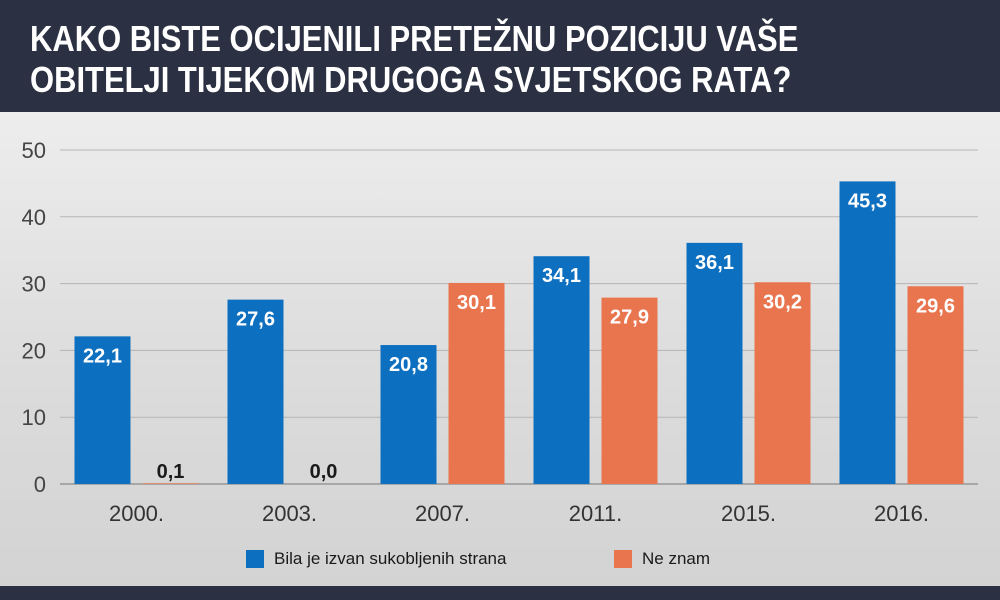  What do you see at coordinates (500, 593) in the screenshot?
I see `footer-bar` at bounding box center [500, 593].